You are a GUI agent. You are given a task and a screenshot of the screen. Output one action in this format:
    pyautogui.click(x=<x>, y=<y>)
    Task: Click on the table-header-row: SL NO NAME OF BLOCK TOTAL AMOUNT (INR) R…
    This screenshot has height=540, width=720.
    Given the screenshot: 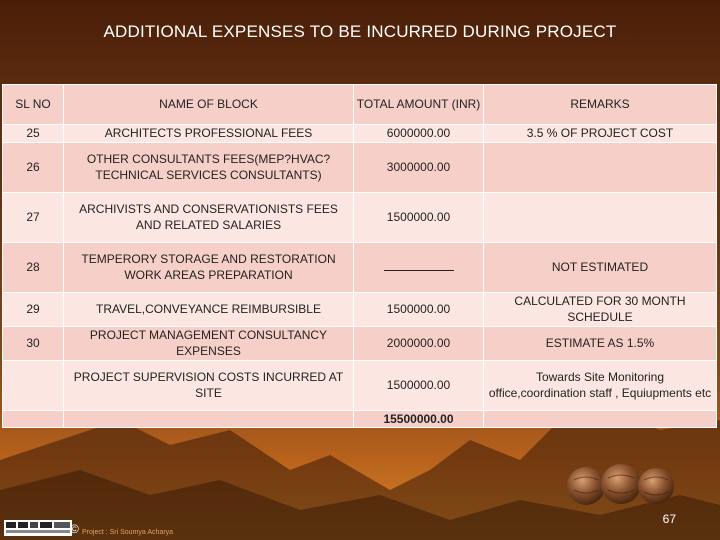 What is the action you would take?
    pyautogui.click(x=359, y=104)
    